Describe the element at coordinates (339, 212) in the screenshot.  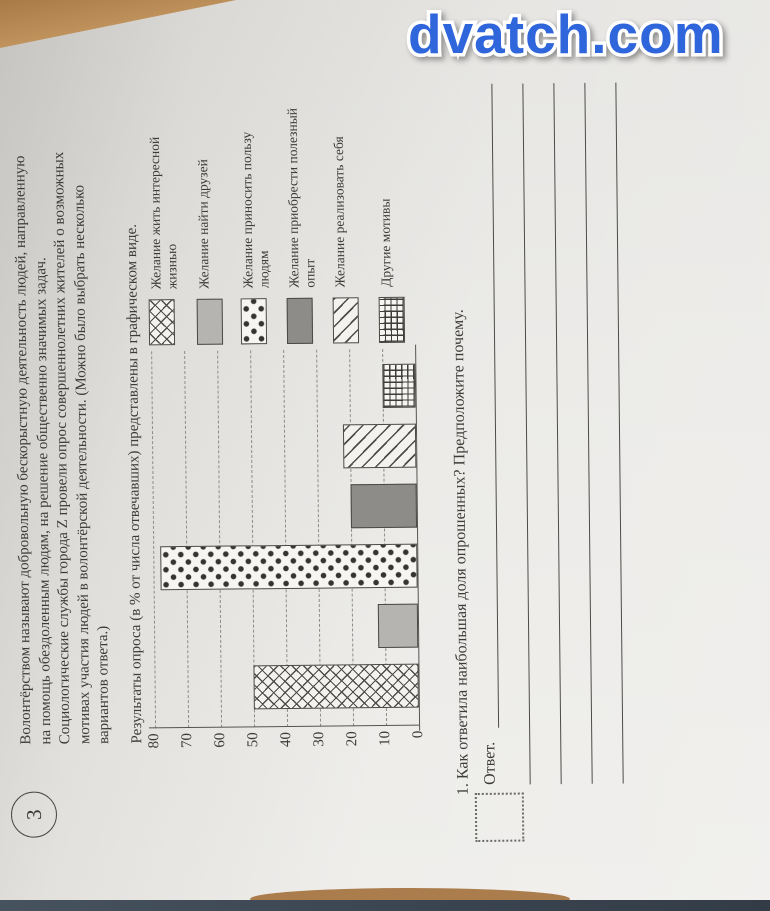
I see `legend-label: Желание реализовать себя` at that location.